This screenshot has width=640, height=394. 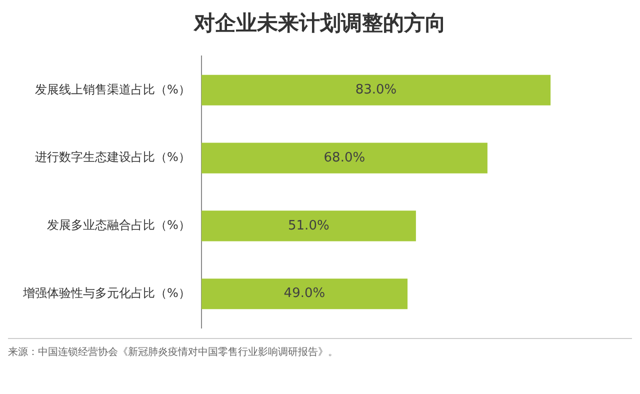 I want to click on data-label: 49.0%, so click(x=305, y=294).